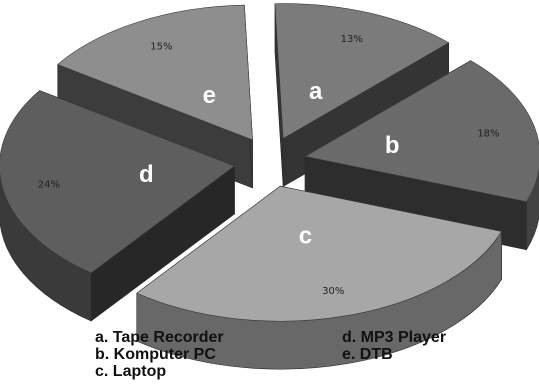 This screenshot has width=539, height=392. What do you see at coordinates (49, 184) in the screenshot?
I see `slice-percent-d: 24%` at bounding box center [49, 184].